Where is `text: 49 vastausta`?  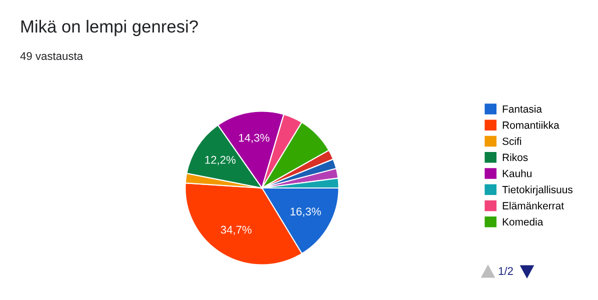 text: 49 vastausta is located at coordinates (52, 56).